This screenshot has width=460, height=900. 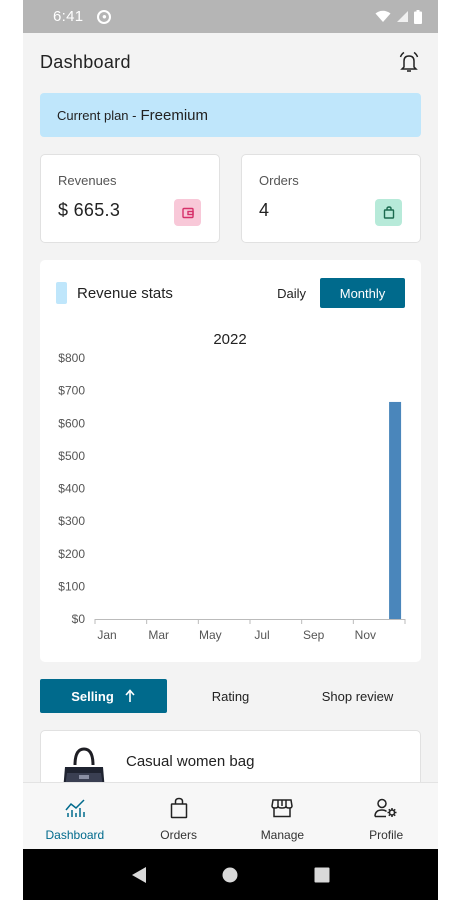 I want to click on y-tick-label: $800, so click(x=71, y=358).